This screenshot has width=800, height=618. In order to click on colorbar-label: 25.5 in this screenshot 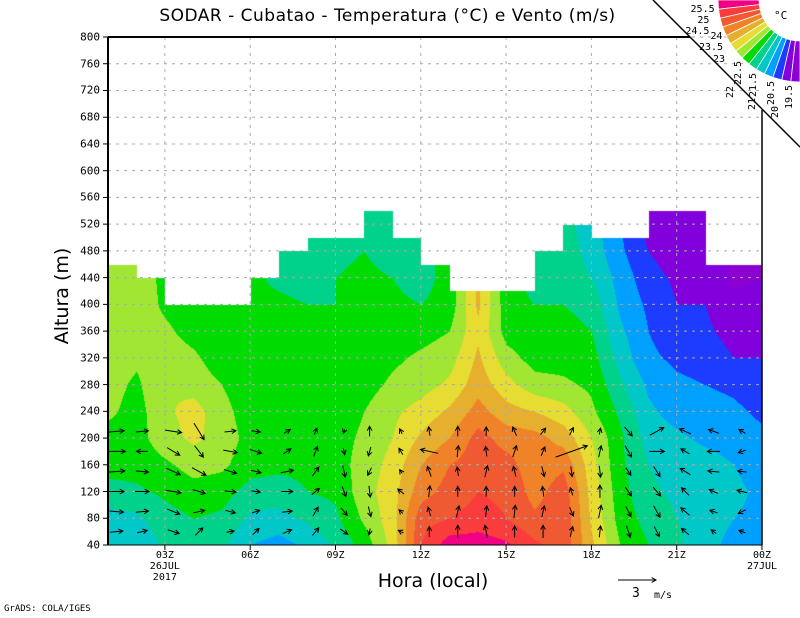, I will do `click(702, 9)`.